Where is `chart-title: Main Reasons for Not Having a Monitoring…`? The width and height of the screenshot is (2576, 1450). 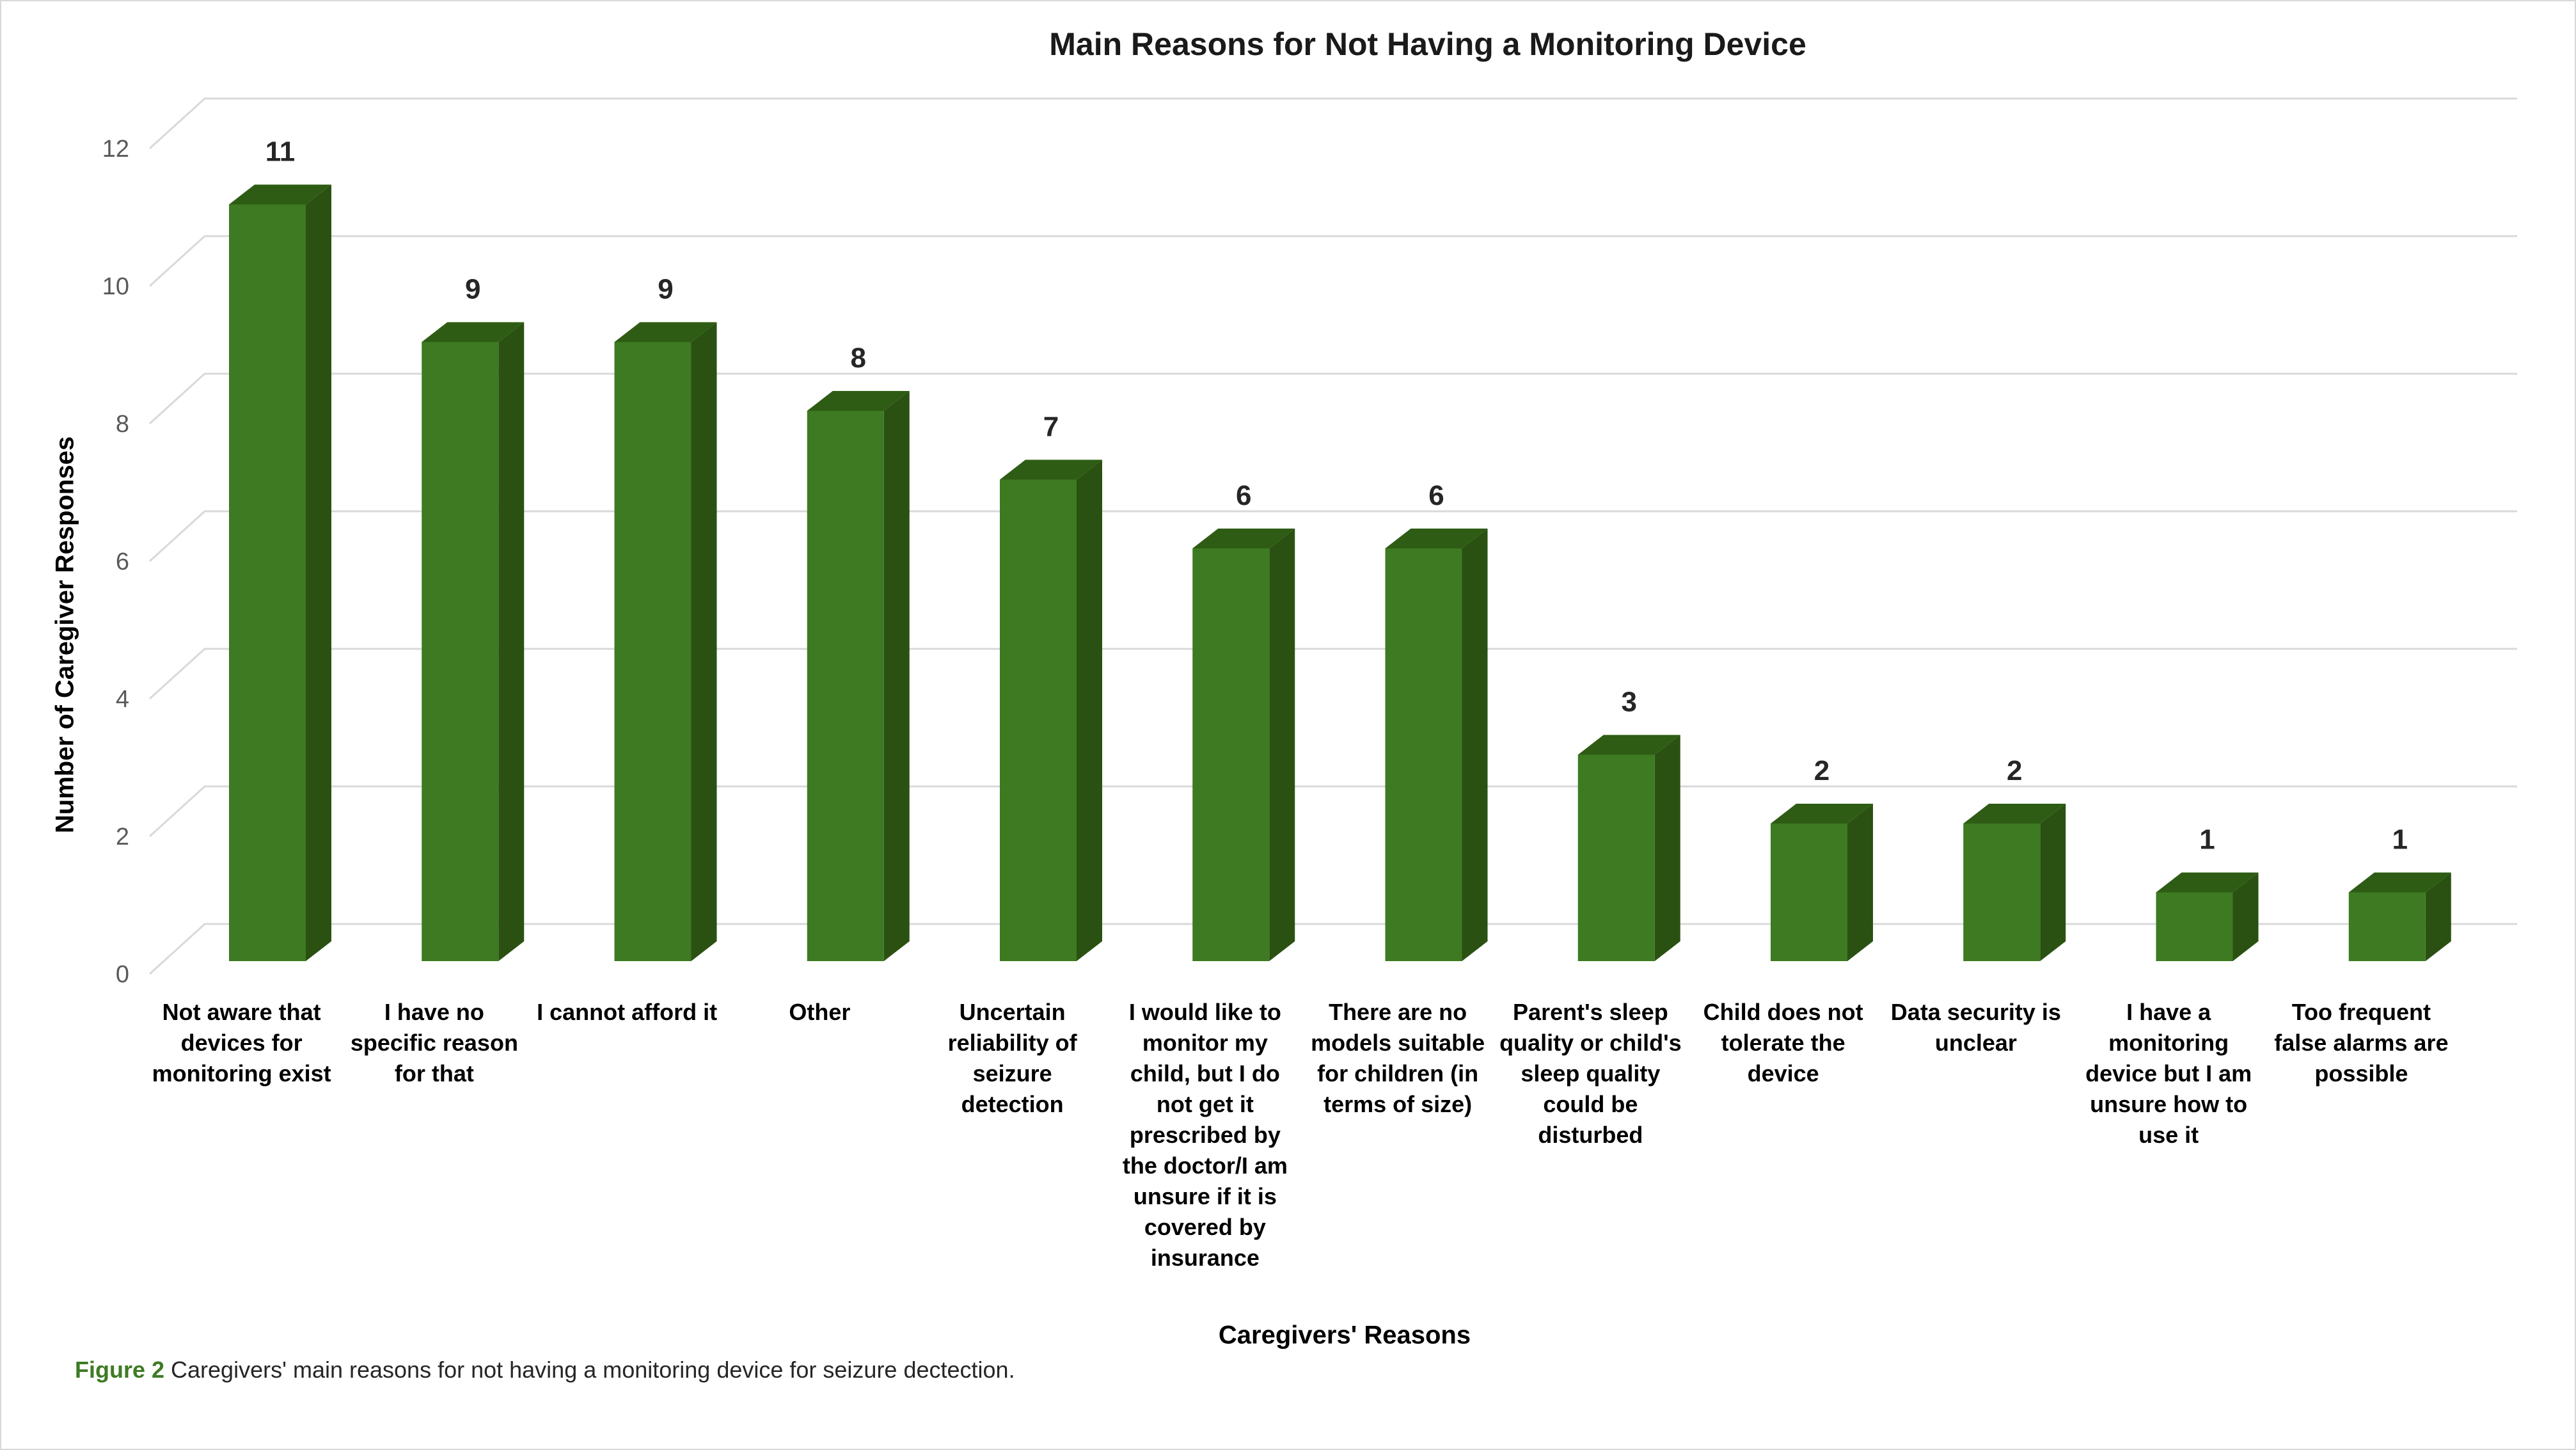 chart-title: Main Reasons for Not Having a Monitoring… is located at coordinates (1427, 44).